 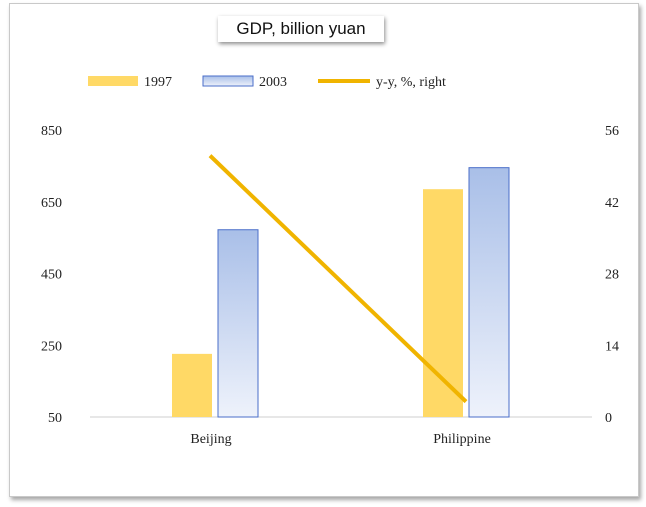 What do you see at coordinates (612, 131) in the screenshot?
I see `right-tick-label: 56` at bounding box center [612, 131].